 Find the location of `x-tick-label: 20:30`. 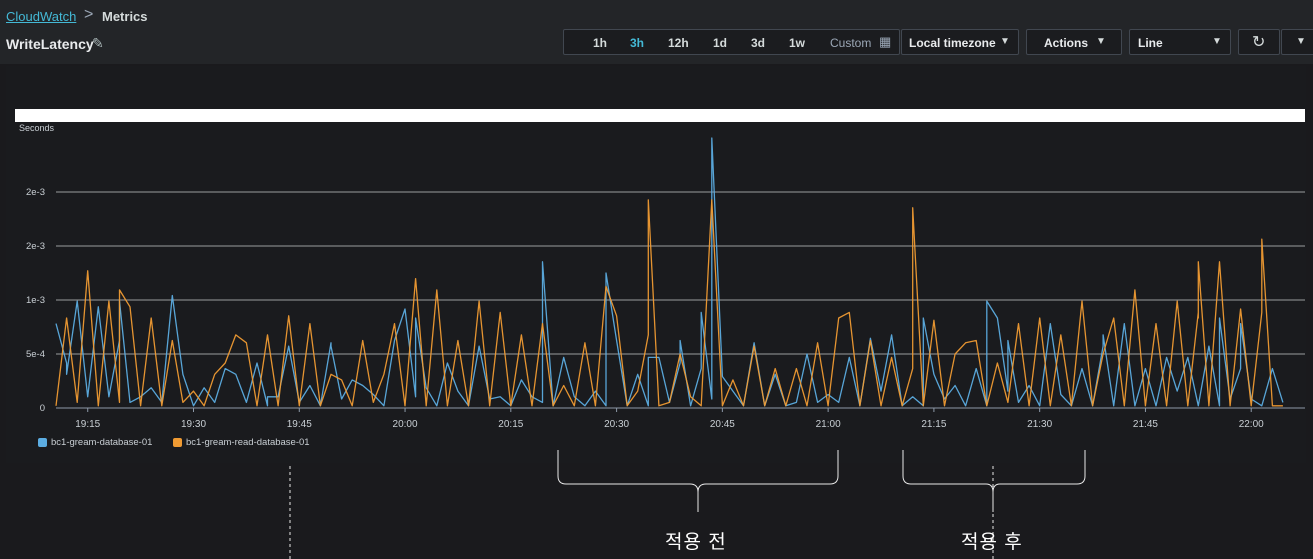

x-tick-label: 20:30 is located at coordinates (616, 424).